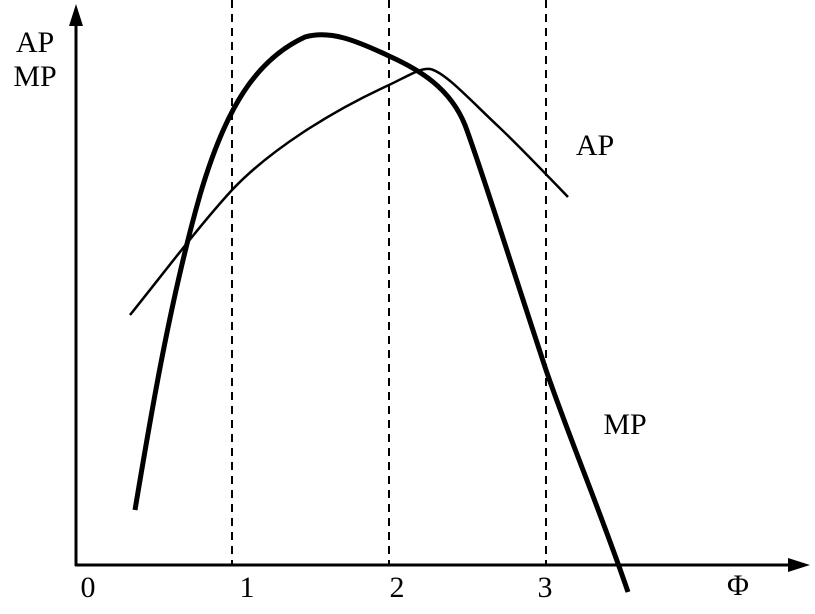  Describe the element at coordinates (545, 587) in the screenshot. I see `x-tick-label: 3` at that location.